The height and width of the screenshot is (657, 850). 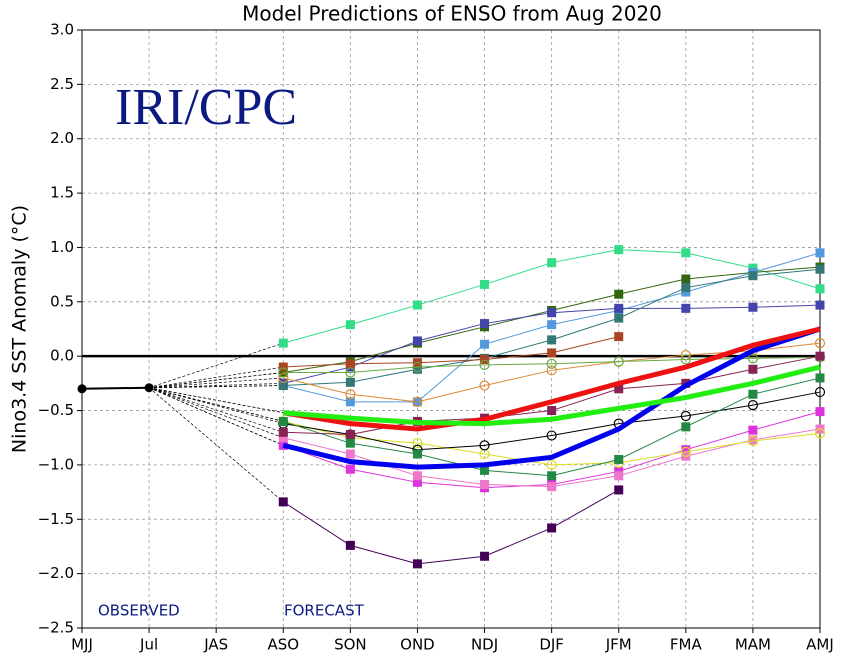 I want to click on y-tick-label: 3.0, so click(x=62, y=30).